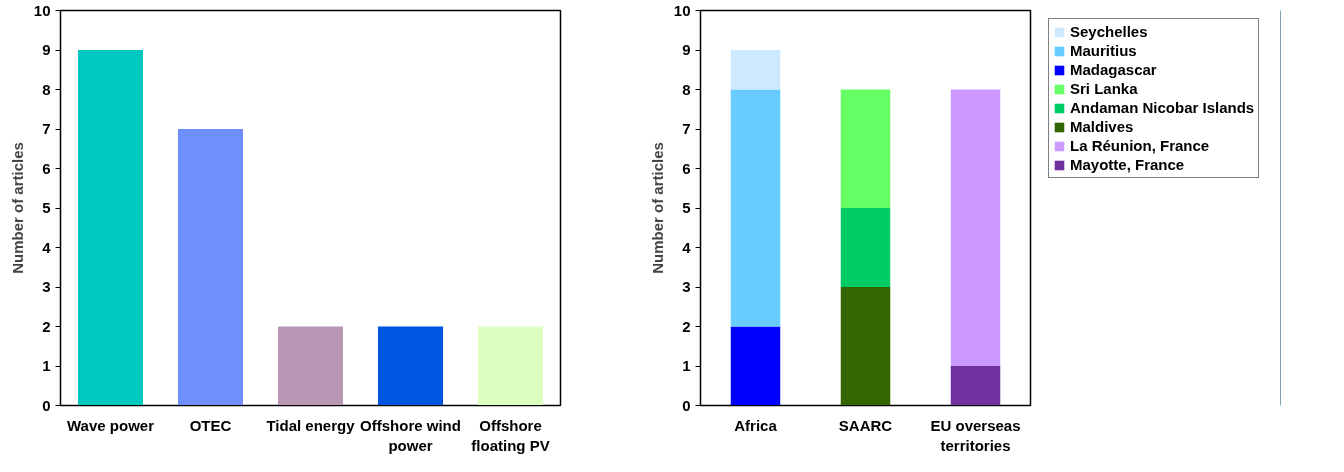  What do you see at coordinates (1127, 164) in the screenshot?
I see `legend-label: Mayotte, France` at bounding box center [1127, 164].